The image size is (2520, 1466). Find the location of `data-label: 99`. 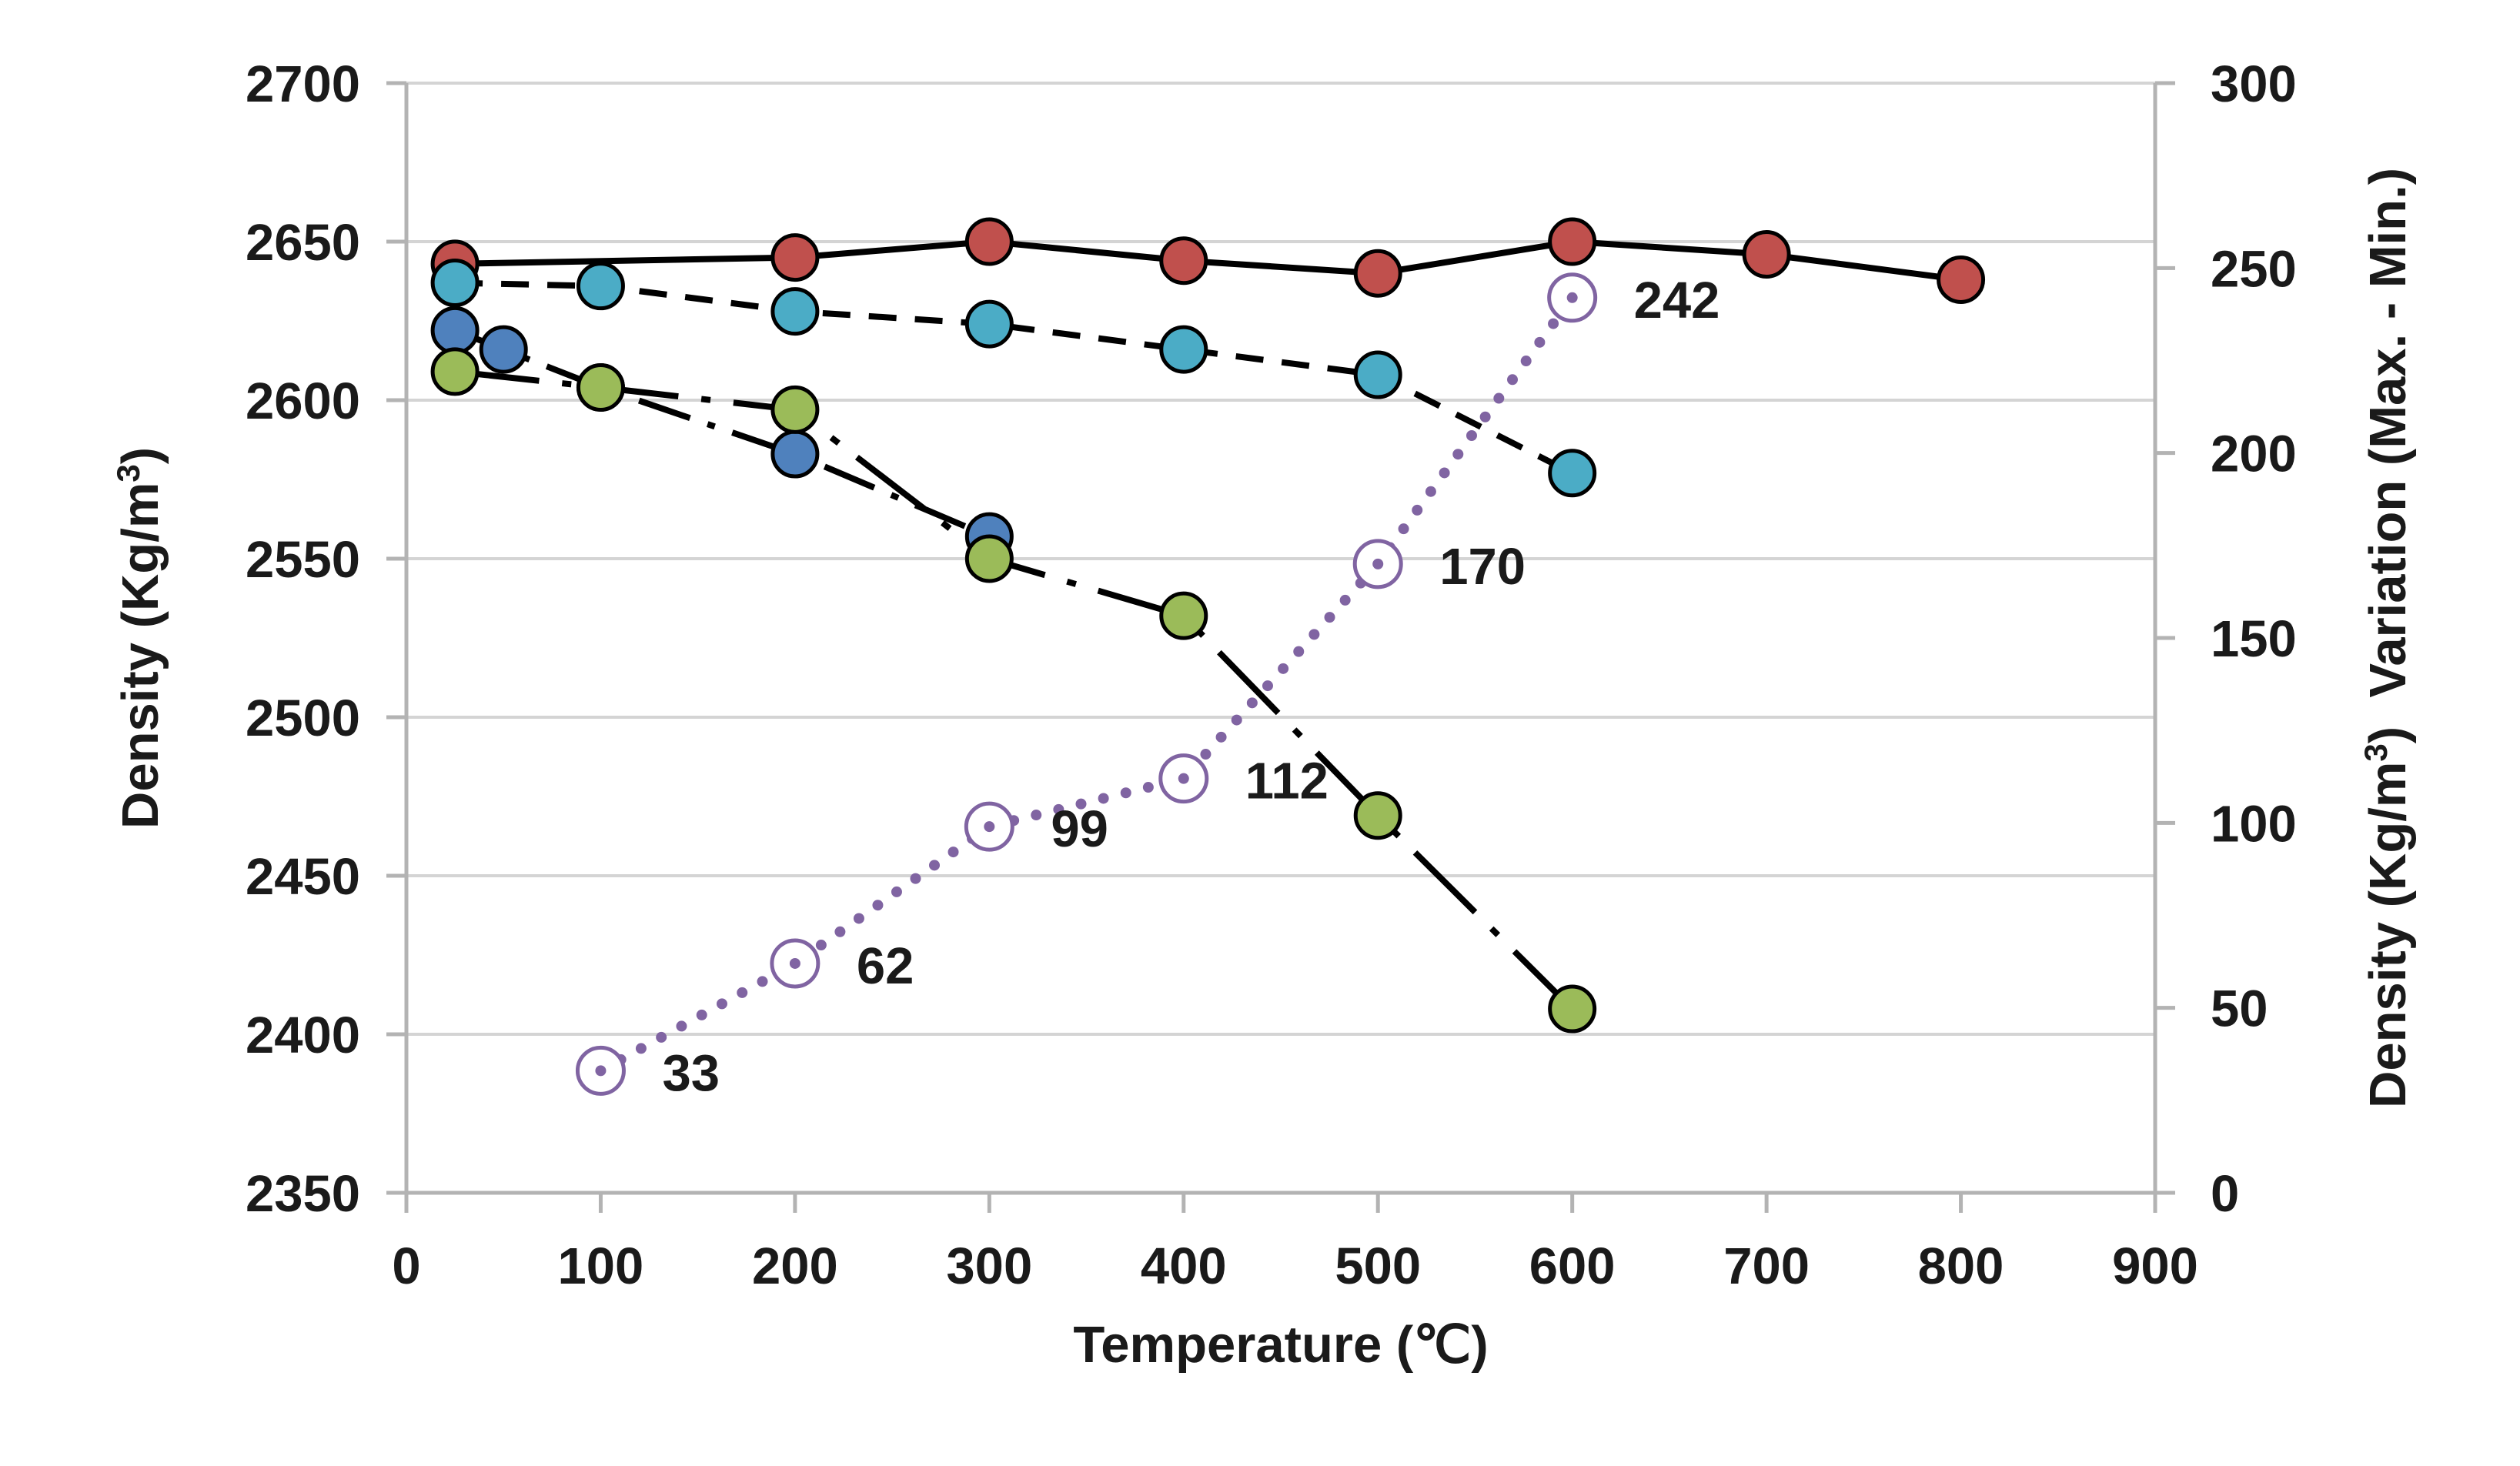

data-label: 99 is located at coordinates (1079, 829).